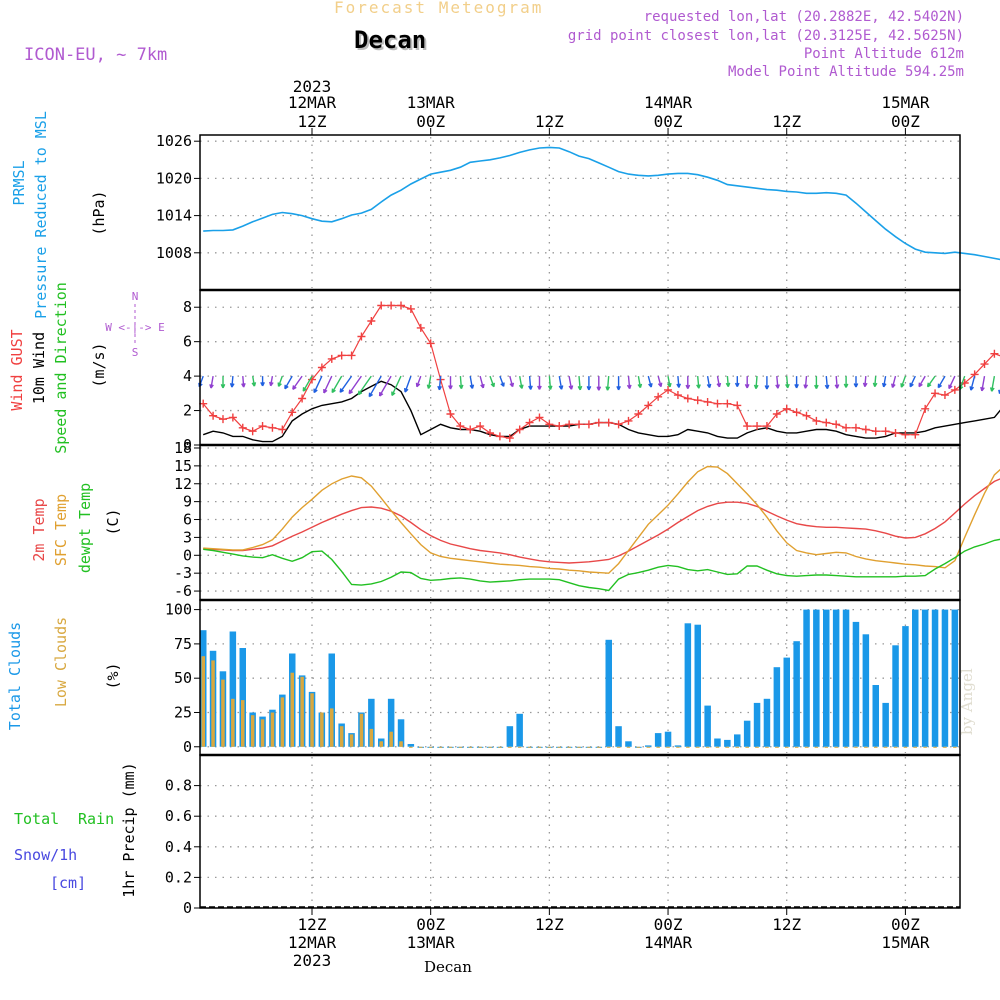 The height and width of the screenshot is (1000, 1000). Describe the element at coordinates (668, 102) in the screenshot. I see `top-axis-day-label: 14MAR` at that location.